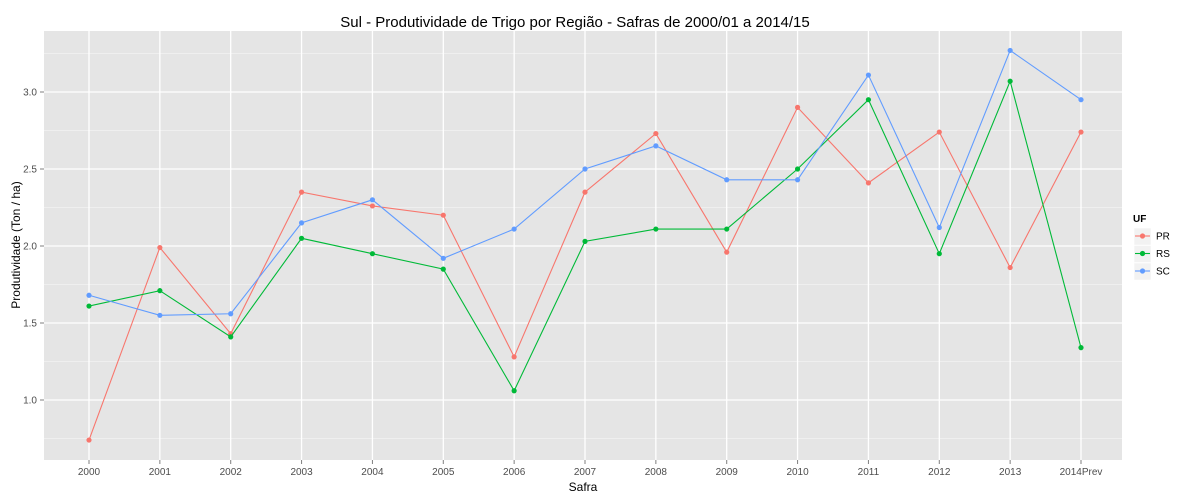 The image size is (1200, 500). What do you see at coordinates (372, 472) in the screenshot?
I see `x-tick-label: 2004` at bounding box center [372, 472].